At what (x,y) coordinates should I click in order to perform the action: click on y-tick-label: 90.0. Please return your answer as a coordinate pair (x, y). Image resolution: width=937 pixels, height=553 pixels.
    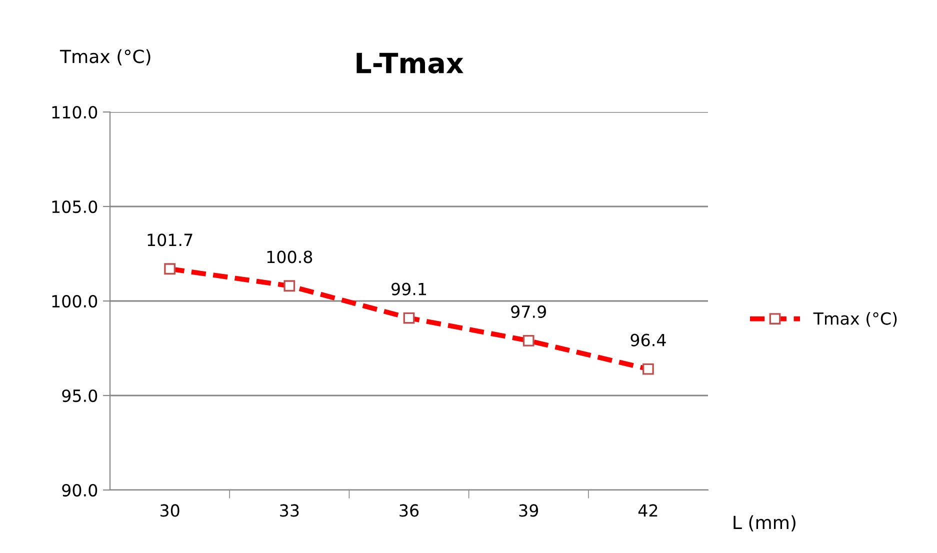
    Looking at the image, I should click on (80, 490).